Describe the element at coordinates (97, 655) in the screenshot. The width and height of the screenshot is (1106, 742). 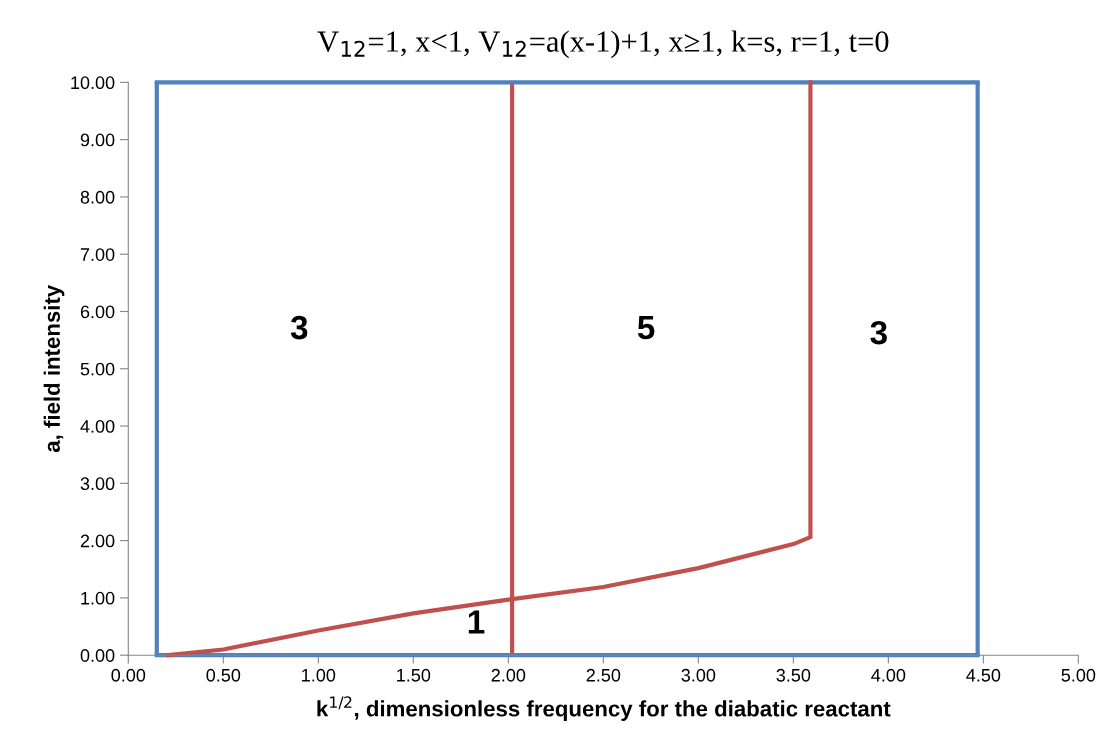
I see `y-tick-label: 0.00` at that location.